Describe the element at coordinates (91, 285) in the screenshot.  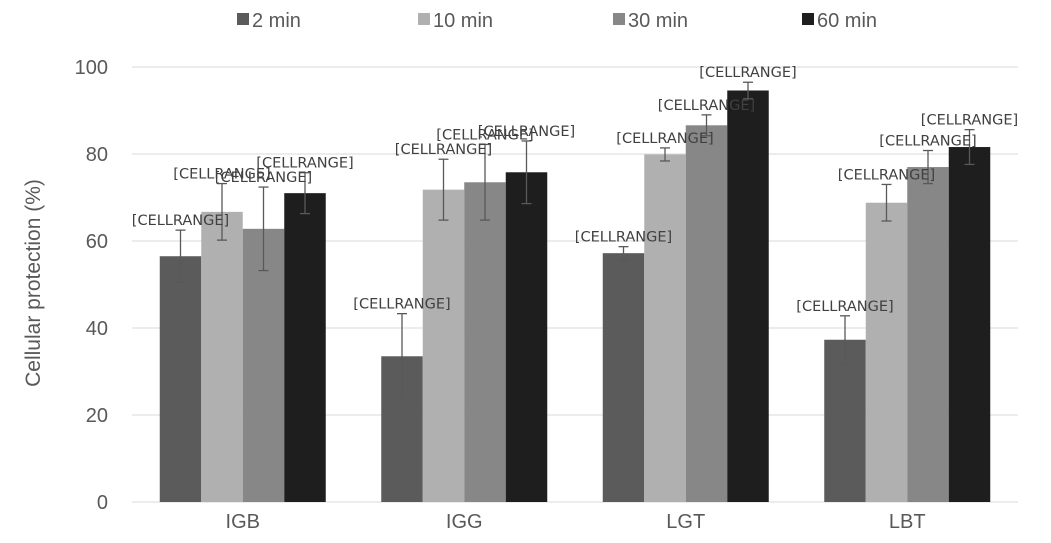
I see `y-axis-ticks: 0 20 40 60 80 100` at that location.